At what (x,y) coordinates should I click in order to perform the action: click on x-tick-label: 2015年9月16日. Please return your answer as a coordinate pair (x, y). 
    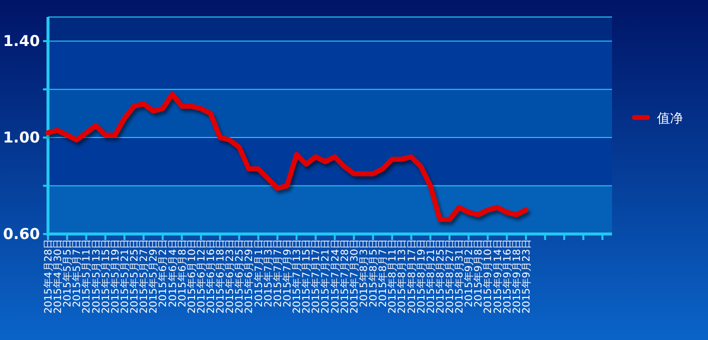
    Looking at the image, I should click on (507, 276).